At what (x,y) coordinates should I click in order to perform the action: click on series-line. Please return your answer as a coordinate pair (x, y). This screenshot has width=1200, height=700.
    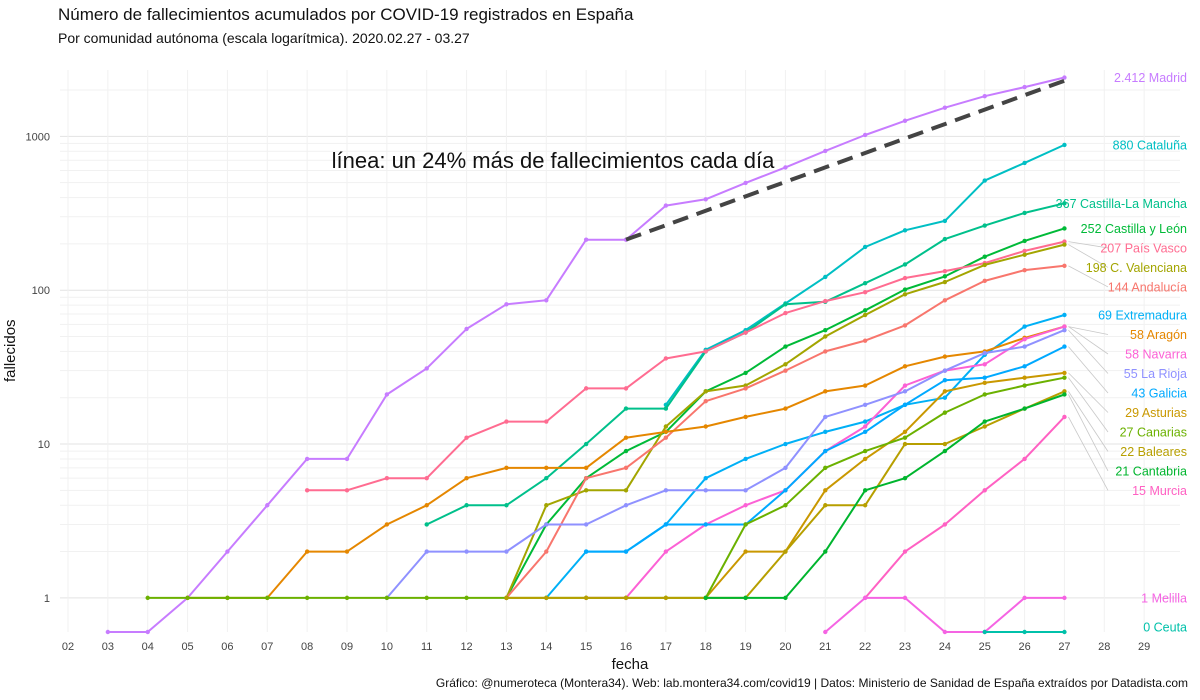
    Looking at the image, I should click on (965, 507).